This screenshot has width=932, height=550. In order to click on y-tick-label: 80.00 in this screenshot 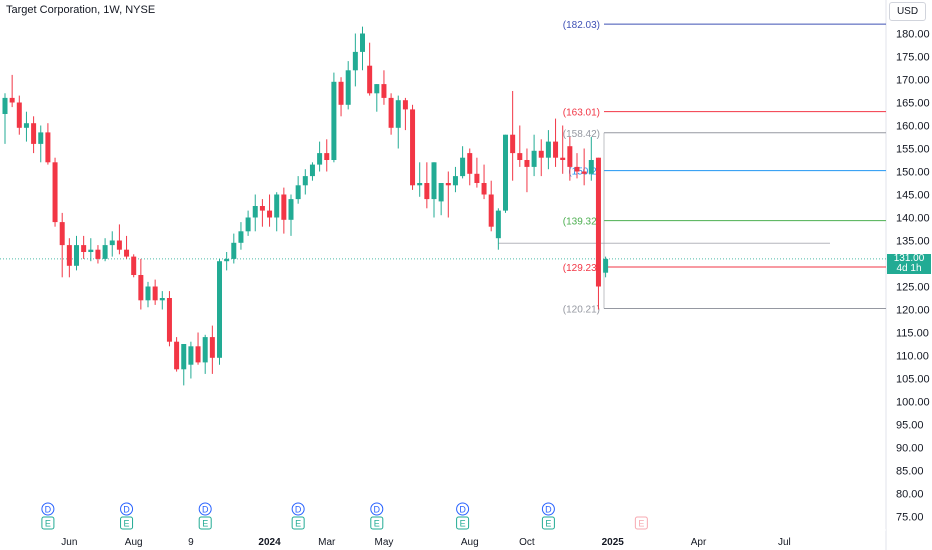, I will do `click(910, 495)`.